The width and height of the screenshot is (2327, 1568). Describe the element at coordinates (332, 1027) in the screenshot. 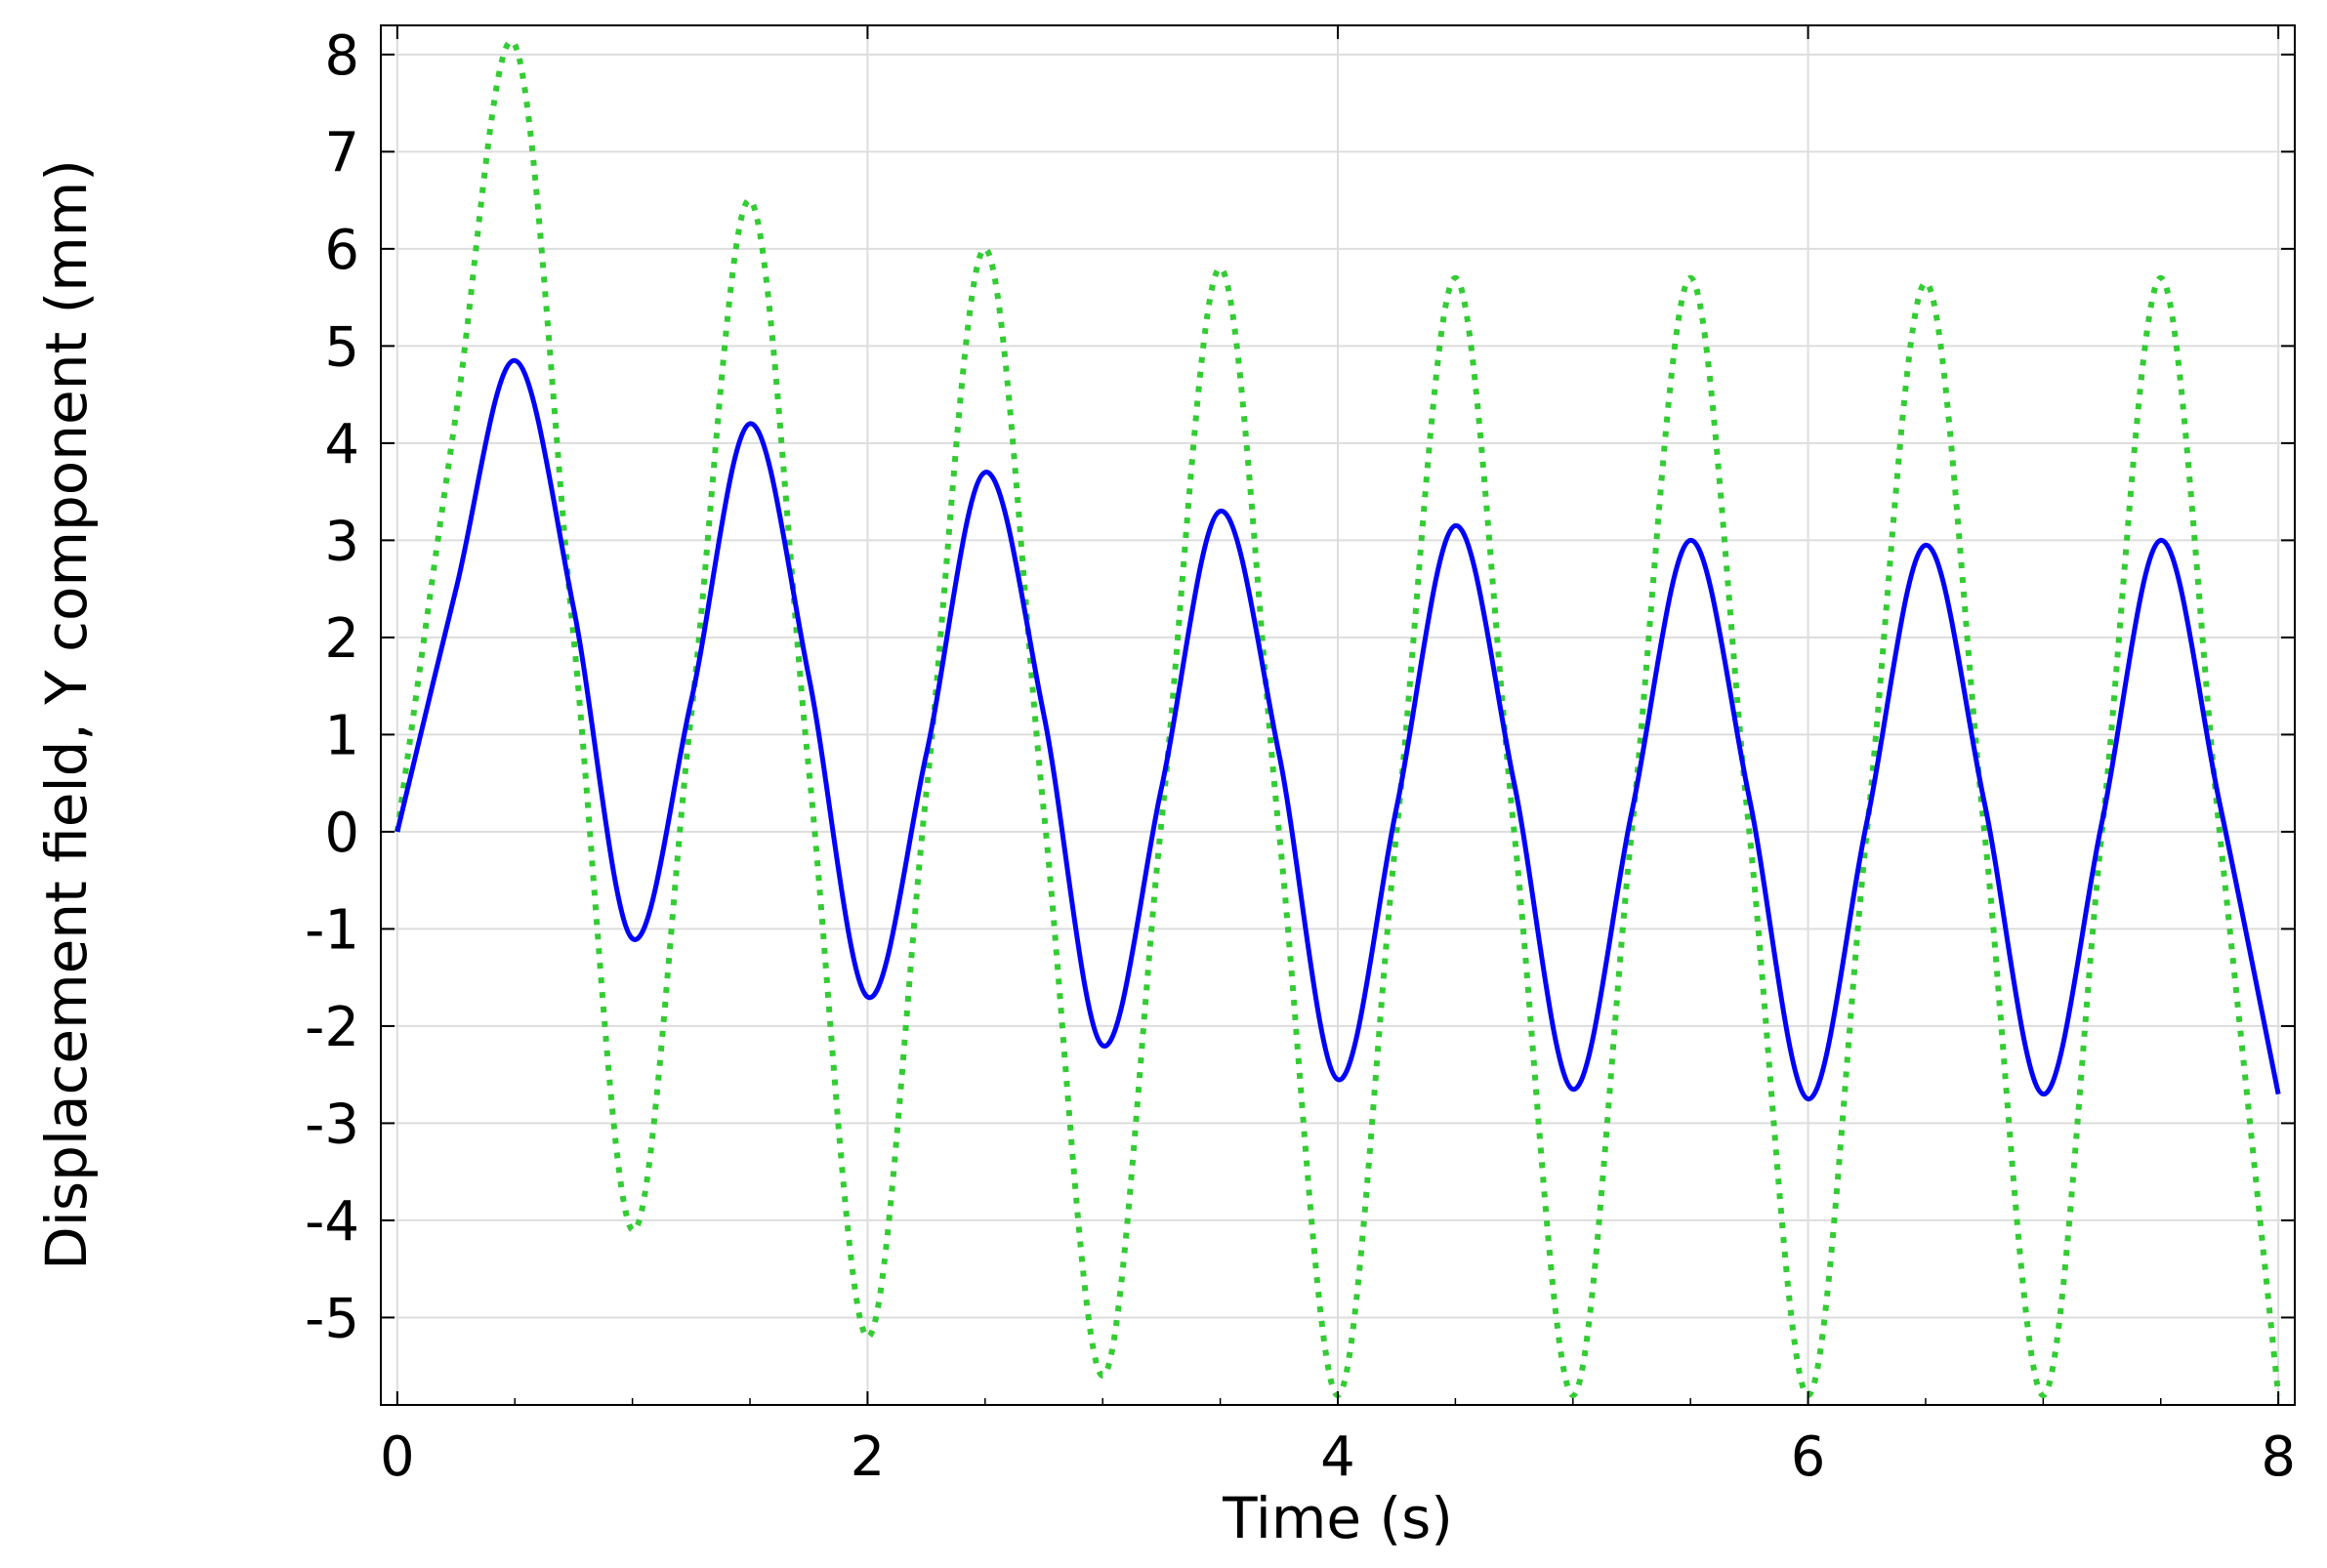

I see `y-tick-label: -2` at that location.